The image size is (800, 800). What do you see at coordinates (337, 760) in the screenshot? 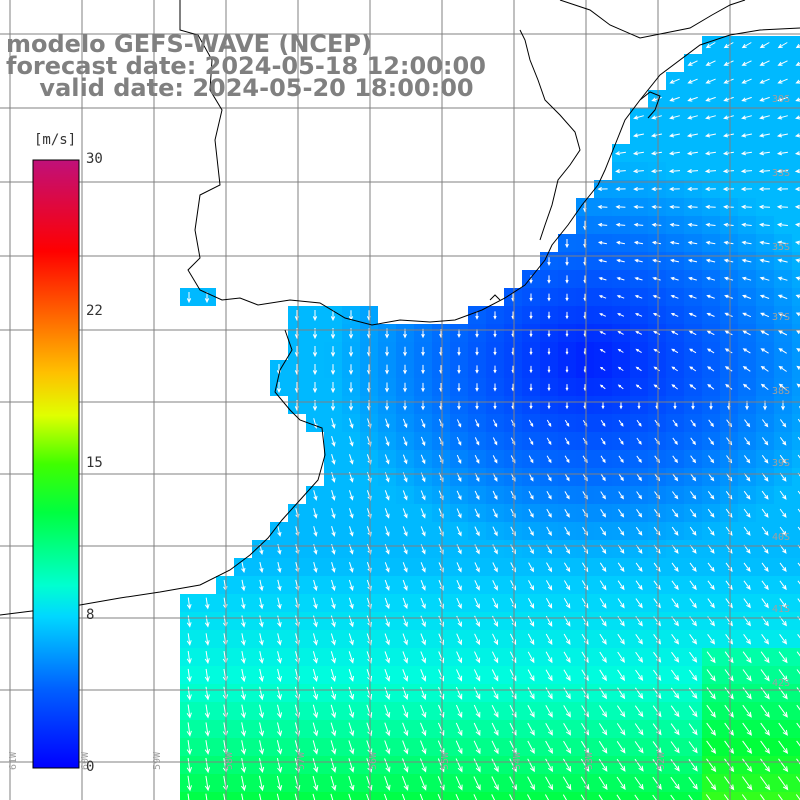
I see `longitude-labels: 61W 60W 59W 58W 57W 56W 55W 54W 53W 52W` at bounding box center [337, 760].